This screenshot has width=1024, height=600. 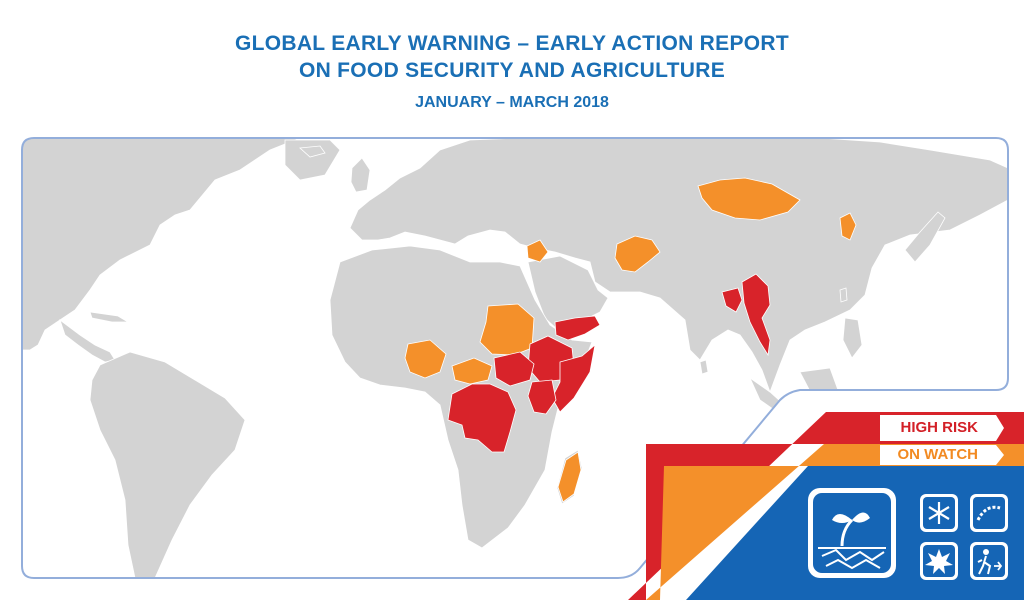 What do you see at coordinates (542, 397) in the screenshot?
I see `kenya-region` at bounding box center [542, 397].